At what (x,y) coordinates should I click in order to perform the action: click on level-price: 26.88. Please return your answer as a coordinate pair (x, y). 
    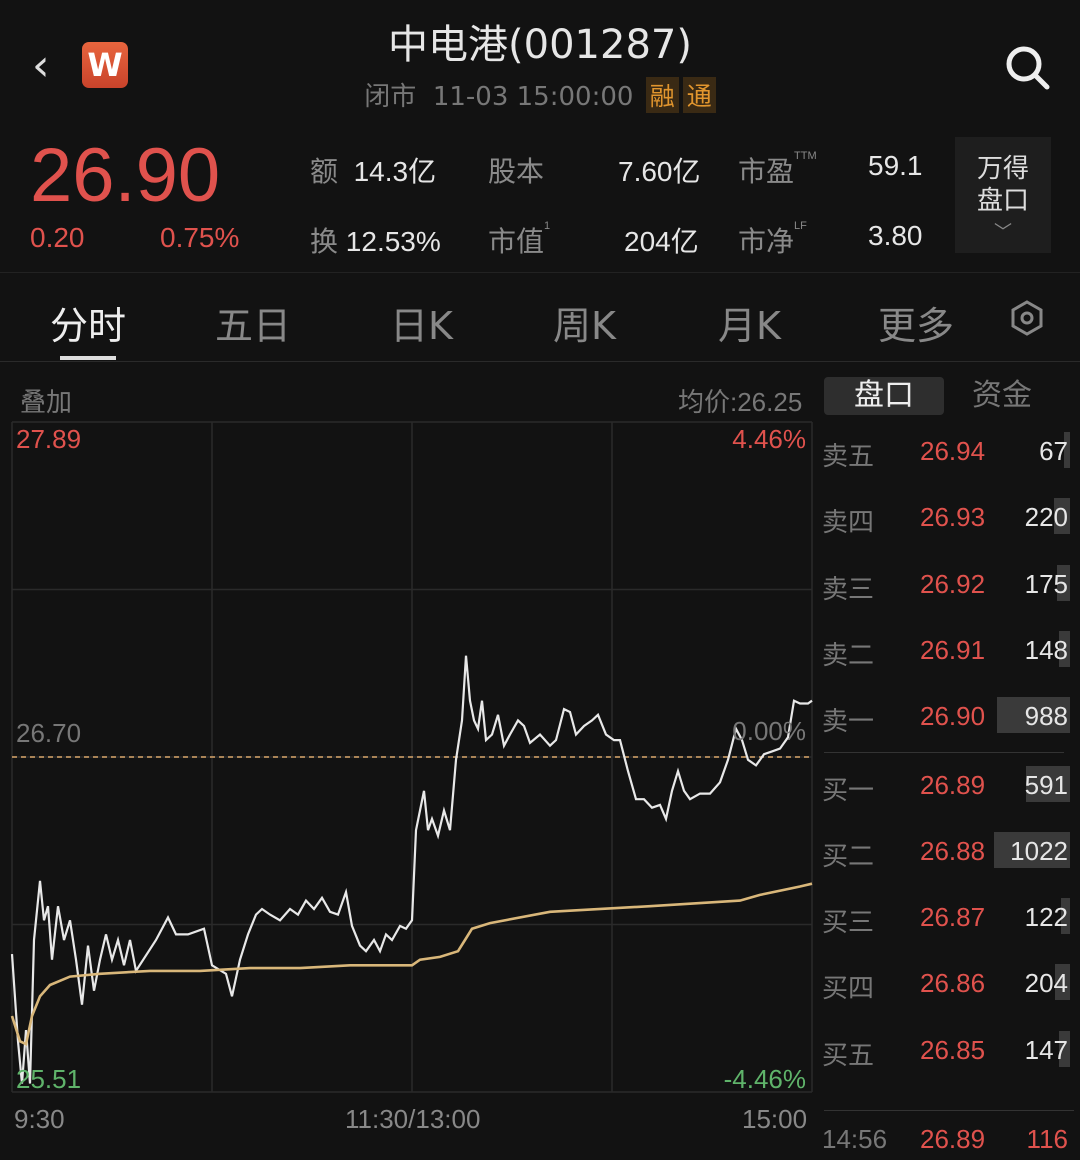
    Looking at the image, I should click on (953, 850).